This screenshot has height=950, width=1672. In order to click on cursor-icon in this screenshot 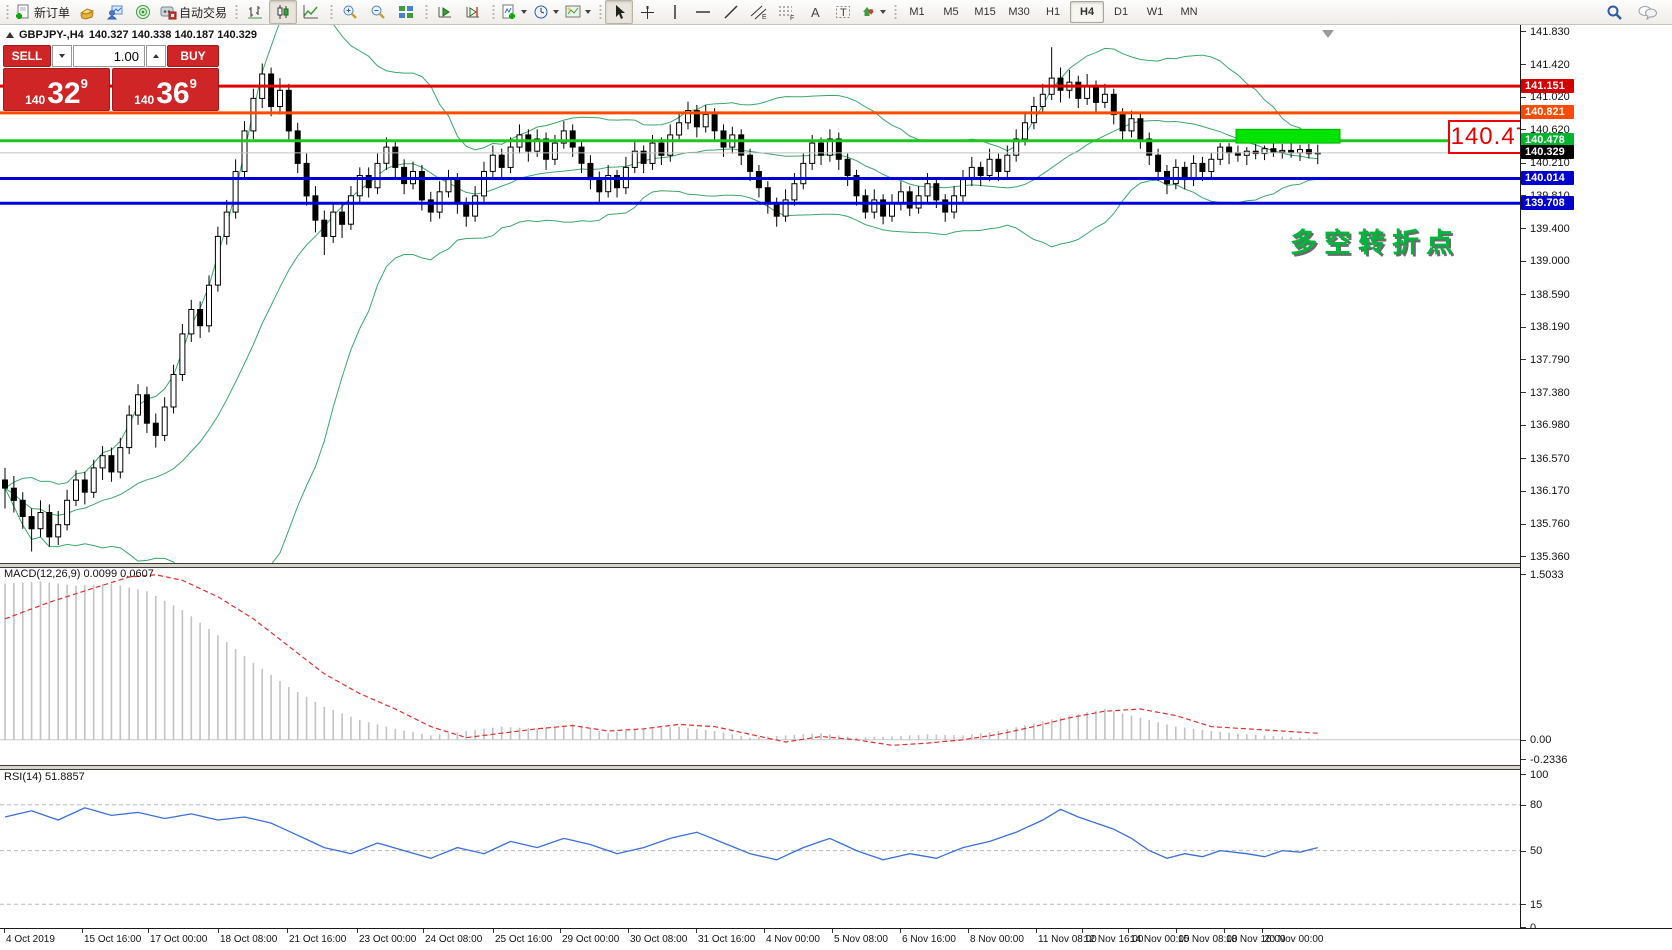, I will do `click(621, 12)`.